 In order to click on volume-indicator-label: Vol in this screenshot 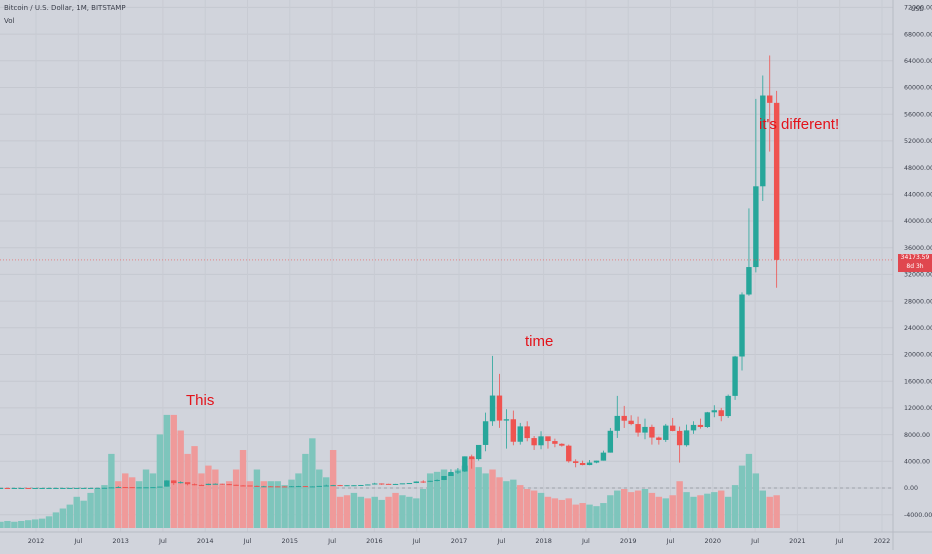, I will do `click(9, 21)`.